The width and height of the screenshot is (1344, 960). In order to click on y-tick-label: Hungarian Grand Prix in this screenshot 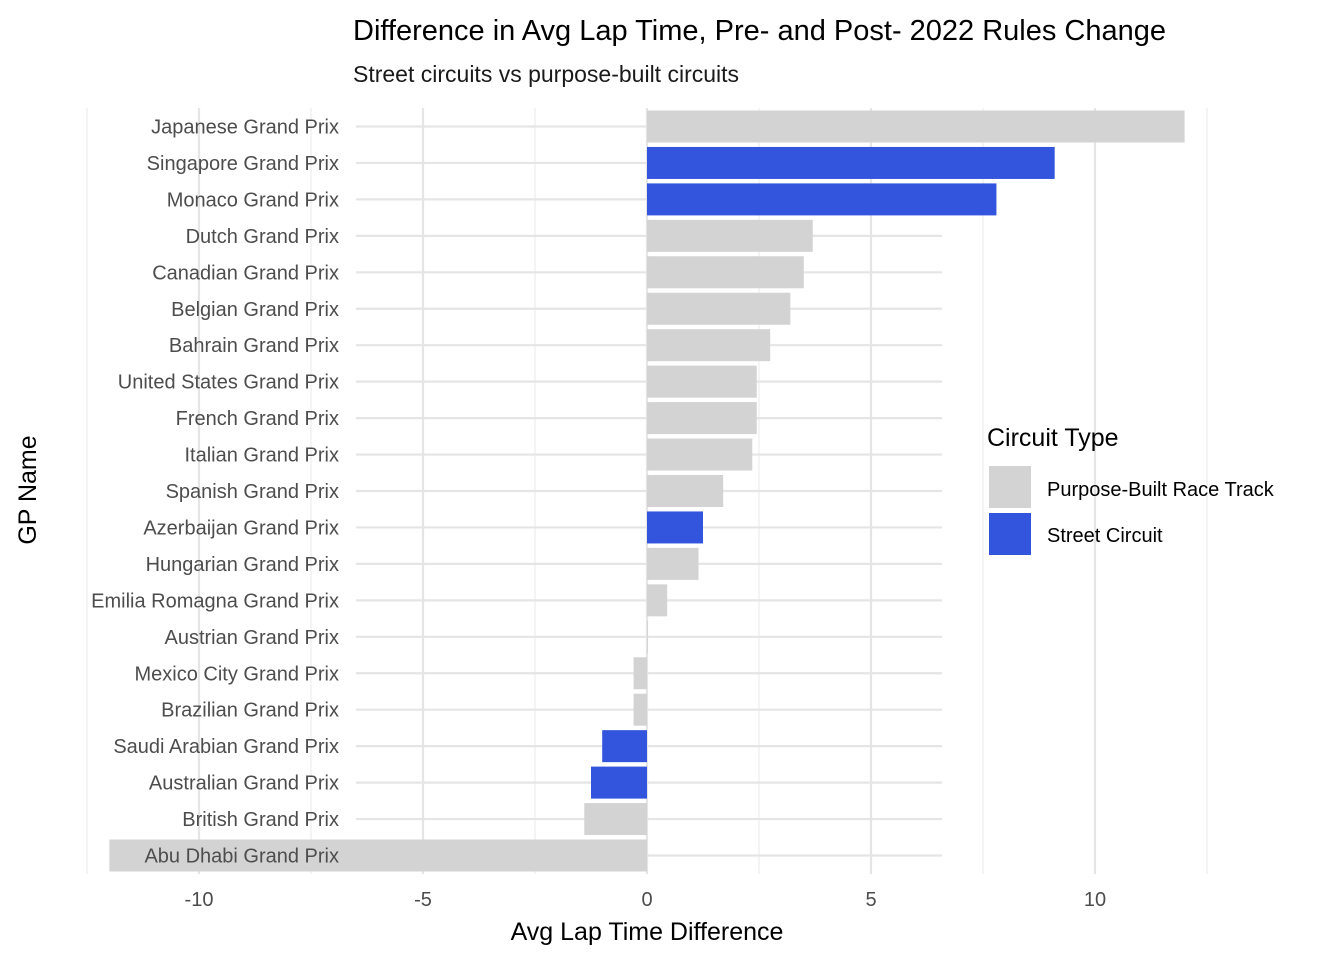, I will do `click(242, 565)`.